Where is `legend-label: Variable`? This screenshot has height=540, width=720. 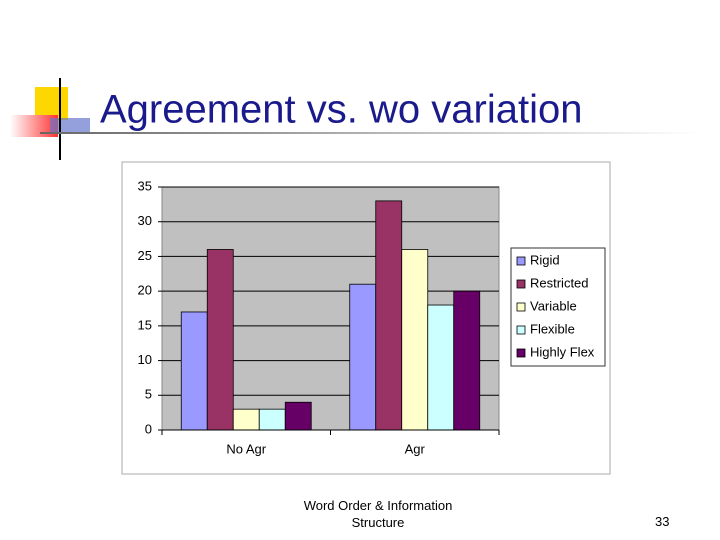 legend-label: Variable is located at coordinates (553, 305).